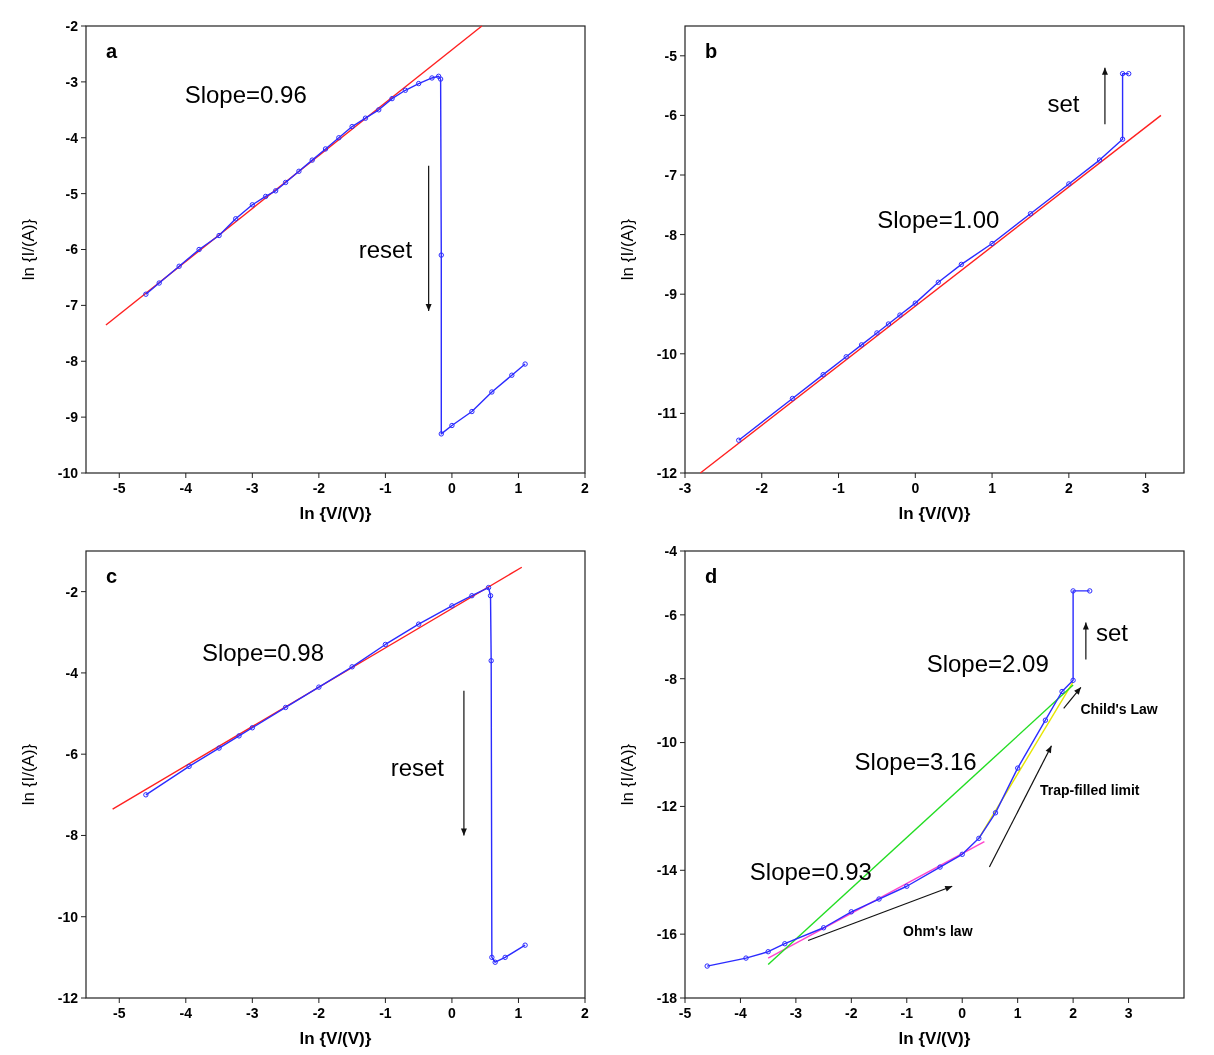 Image resolution: width=1214 pixels, height=1055 pixels. What do you see at coordinates (245, 94) in the screenshot?
I see `annotation: Slope=0.96` at bounding box center [245, 94].